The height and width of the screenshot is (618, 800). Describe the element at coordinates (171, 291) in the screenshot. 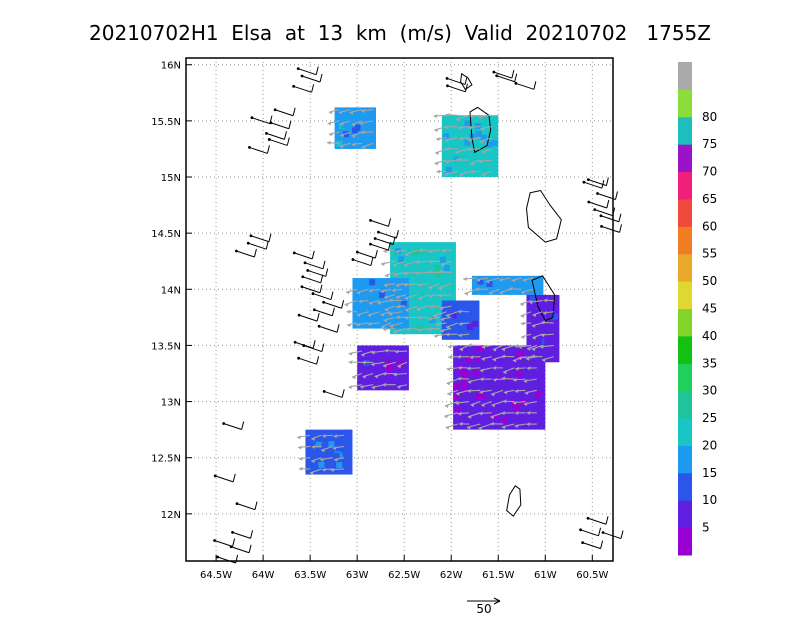

I see `y-axis-ticks: 16N 15.5N 15N 14.5N 14N 13.5N 13N 12.5N 12N` at that location.